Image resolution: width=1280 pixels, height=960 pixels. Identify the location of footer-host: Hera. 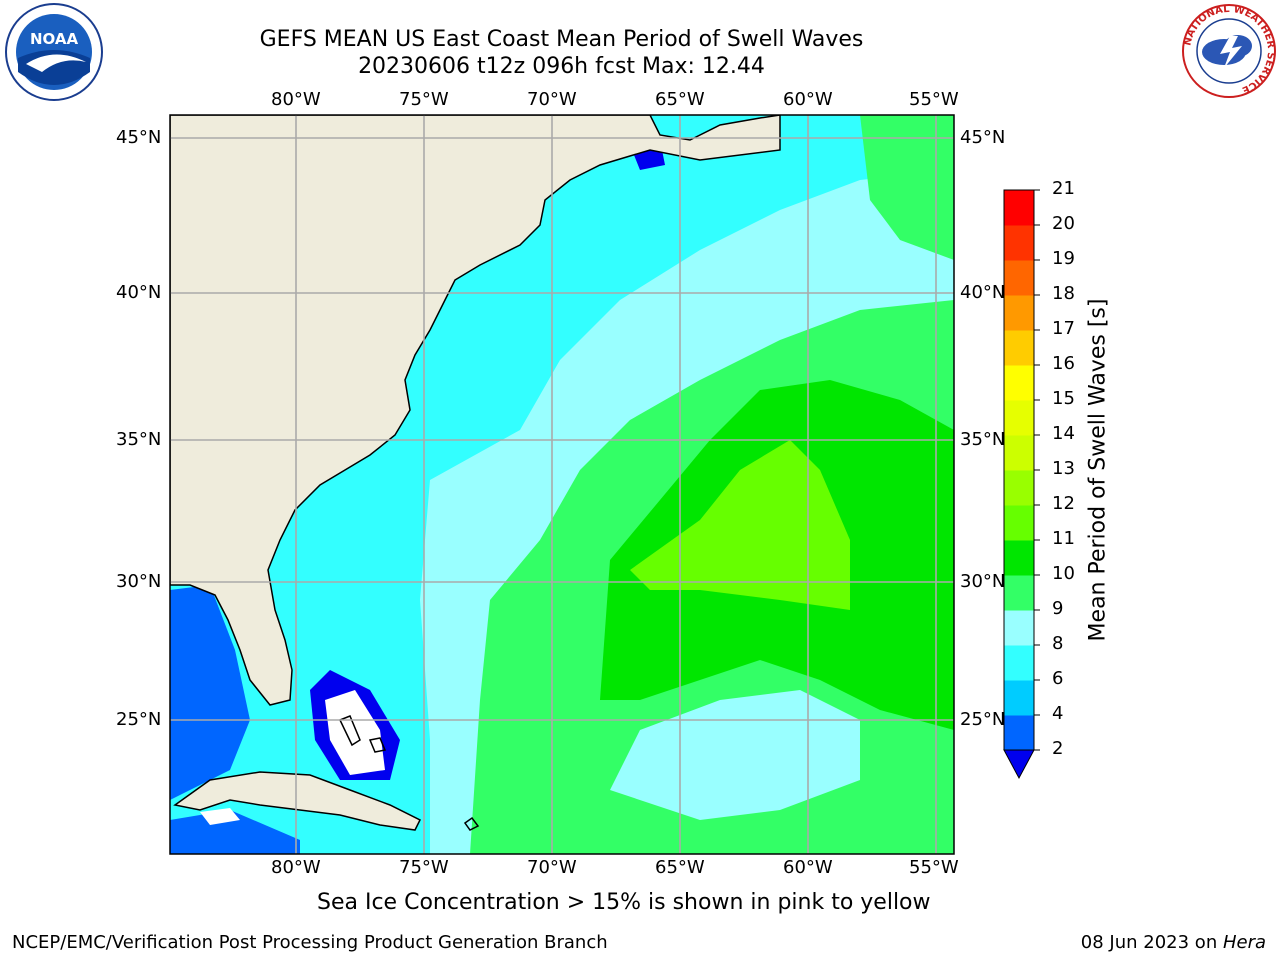
(1244, 942).